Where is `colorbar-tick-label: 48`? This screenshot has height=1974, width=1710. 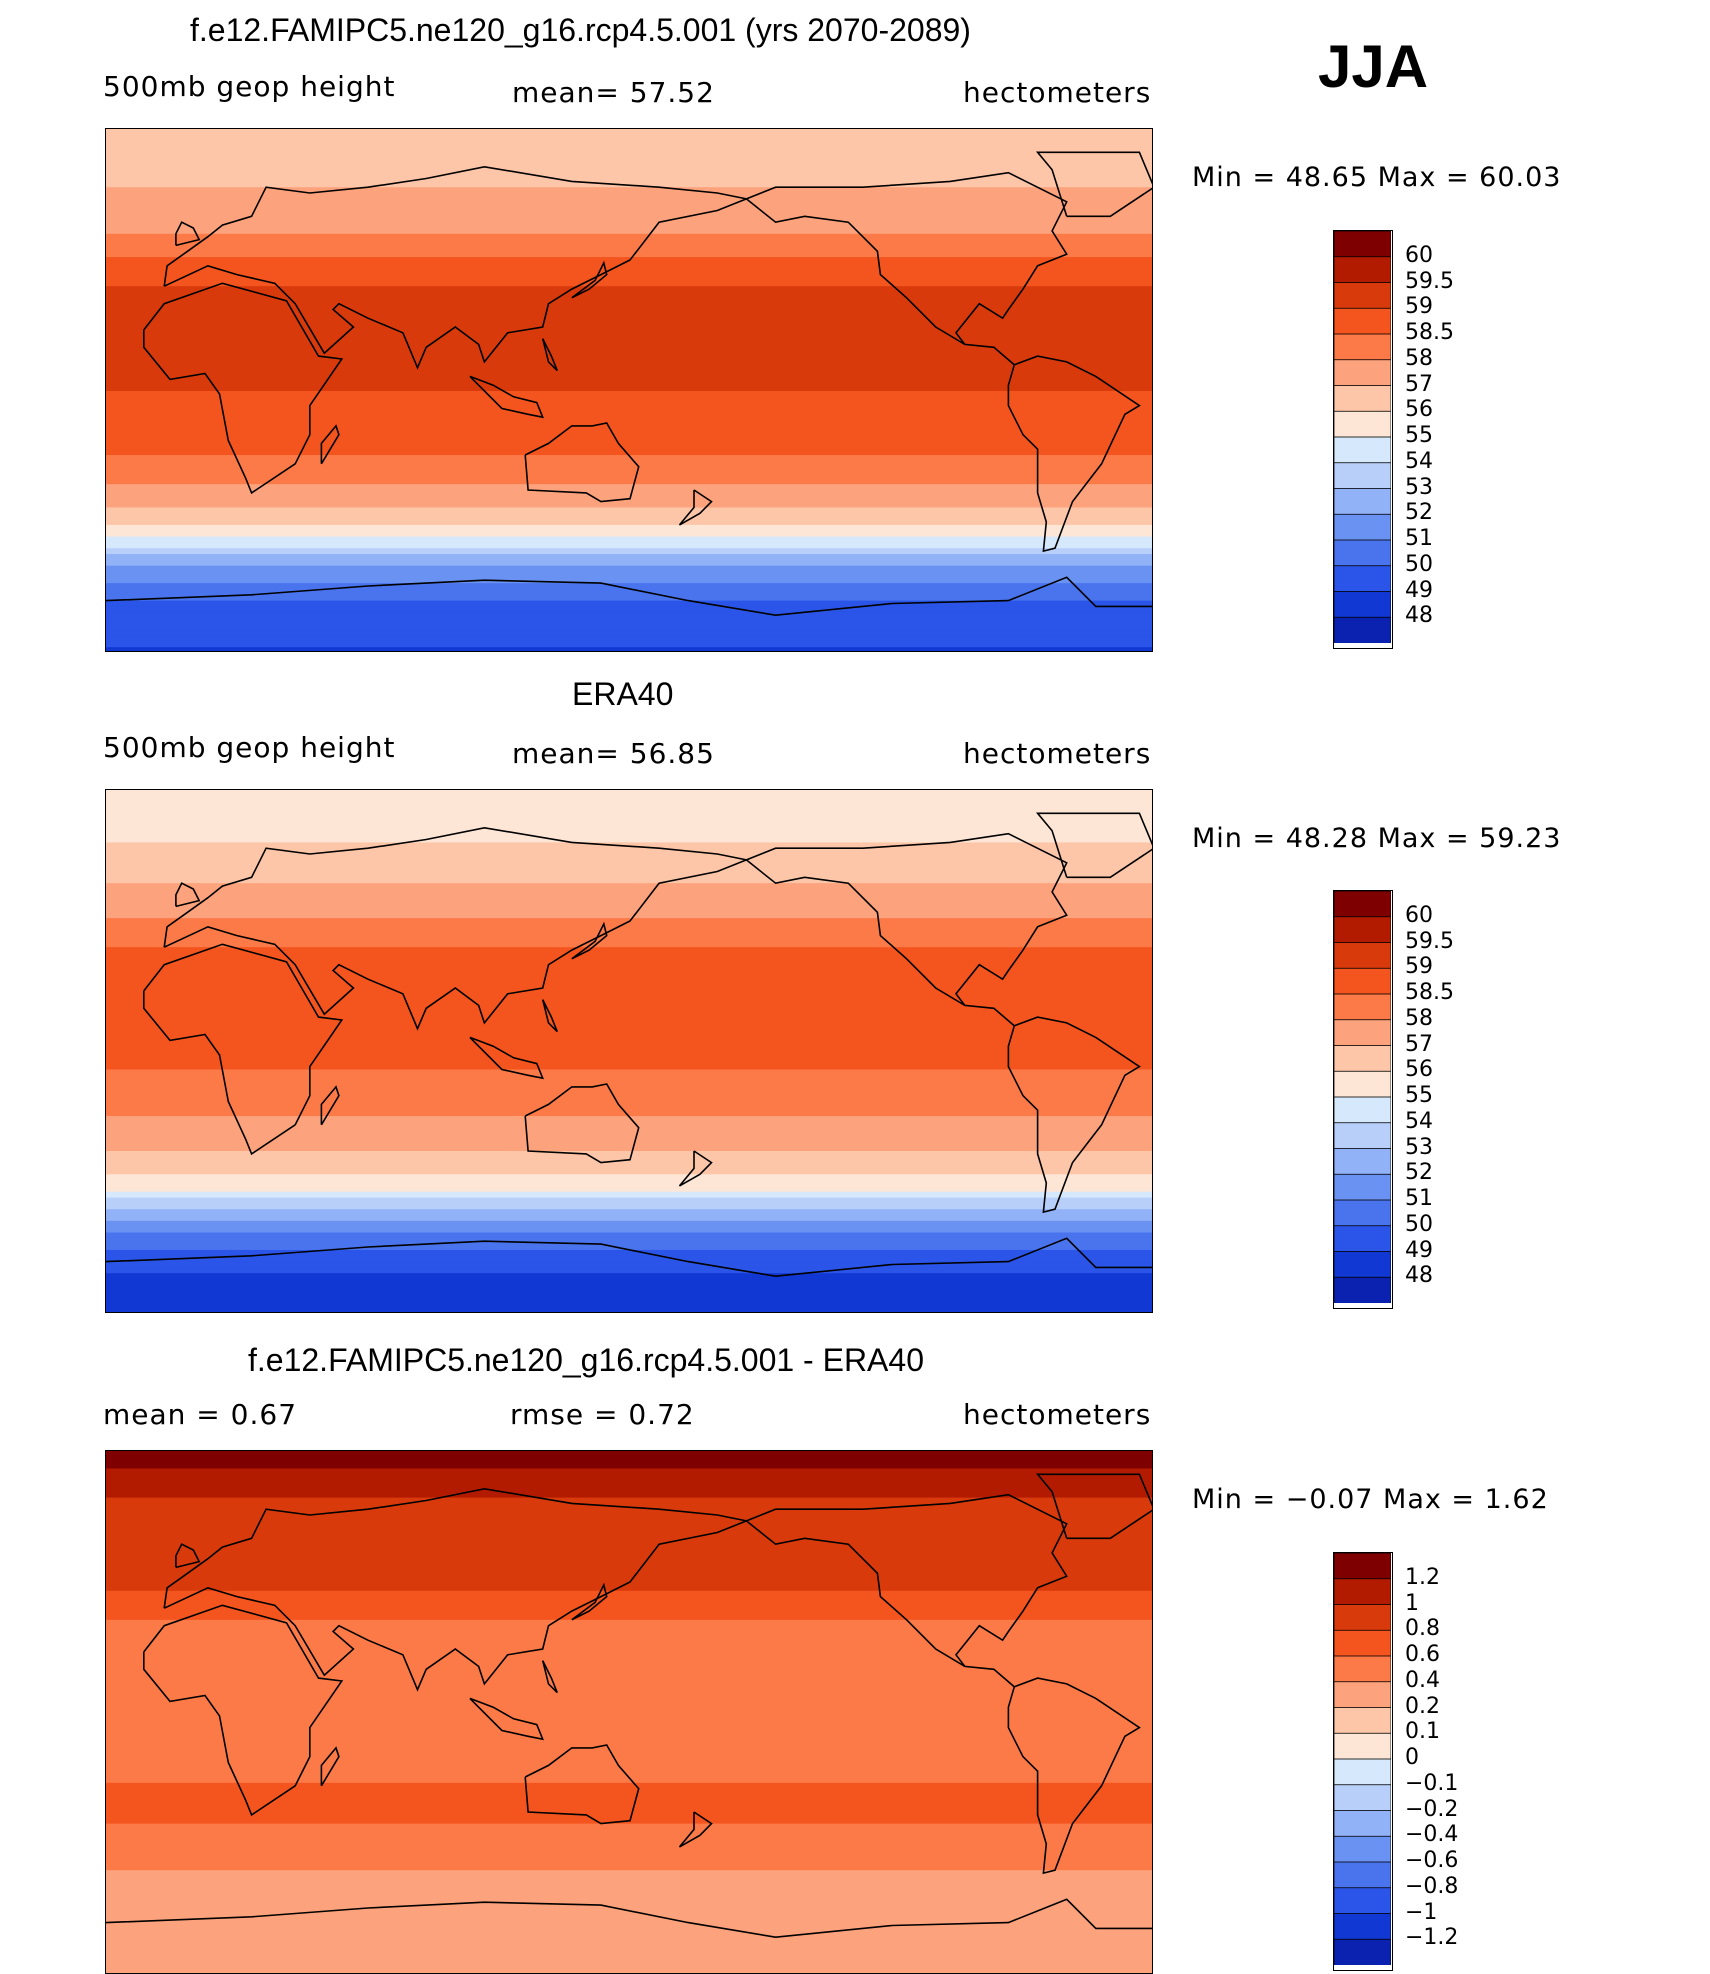 colorbar-tick-label: 48 is located at coordinates (1419, 616).